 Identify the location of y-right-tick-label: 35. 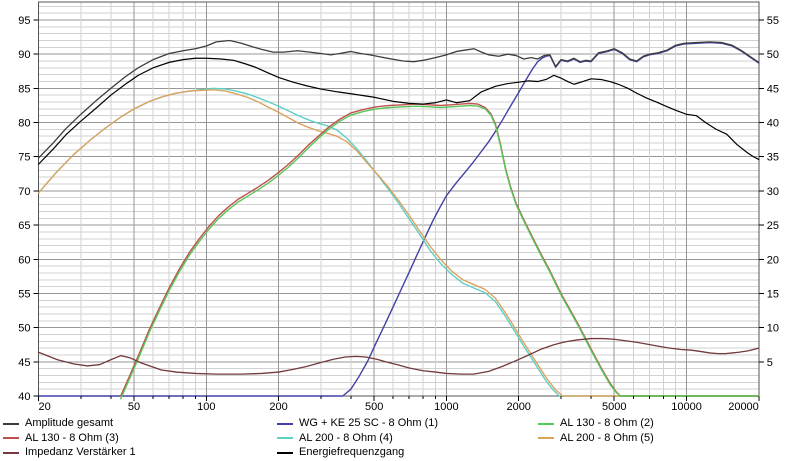
(773, 158).